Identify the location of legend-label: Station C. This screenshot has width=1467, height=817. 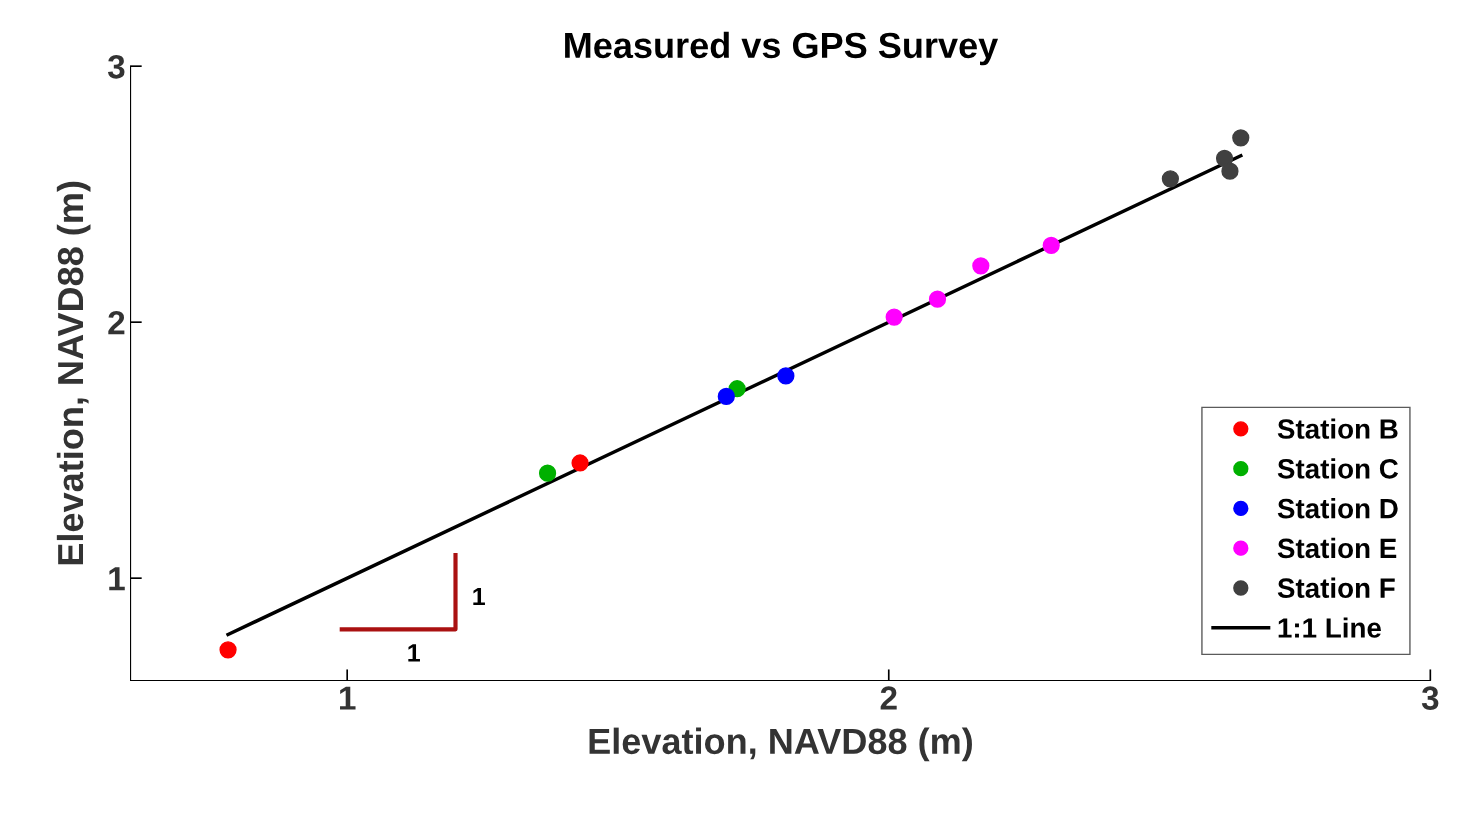
(1338, 468).